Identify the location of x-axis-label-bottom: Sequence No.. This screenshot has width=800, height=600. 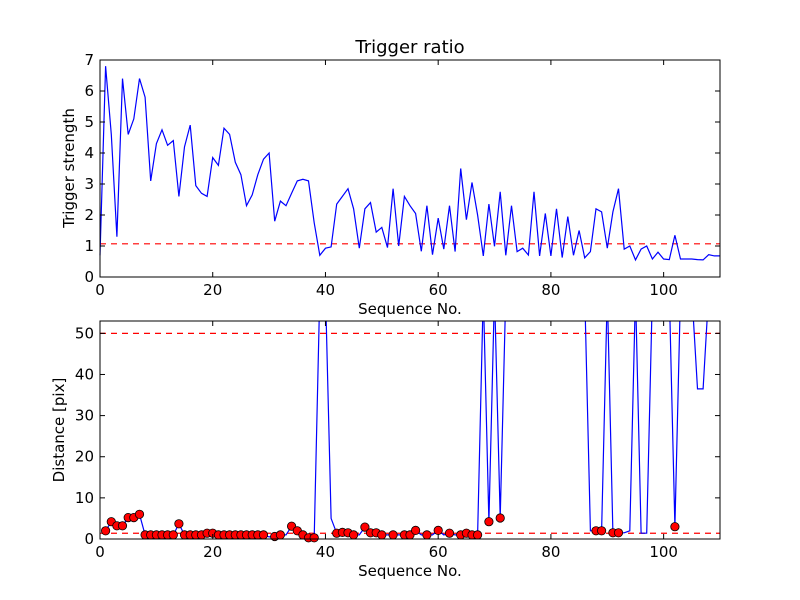
(410, 571).